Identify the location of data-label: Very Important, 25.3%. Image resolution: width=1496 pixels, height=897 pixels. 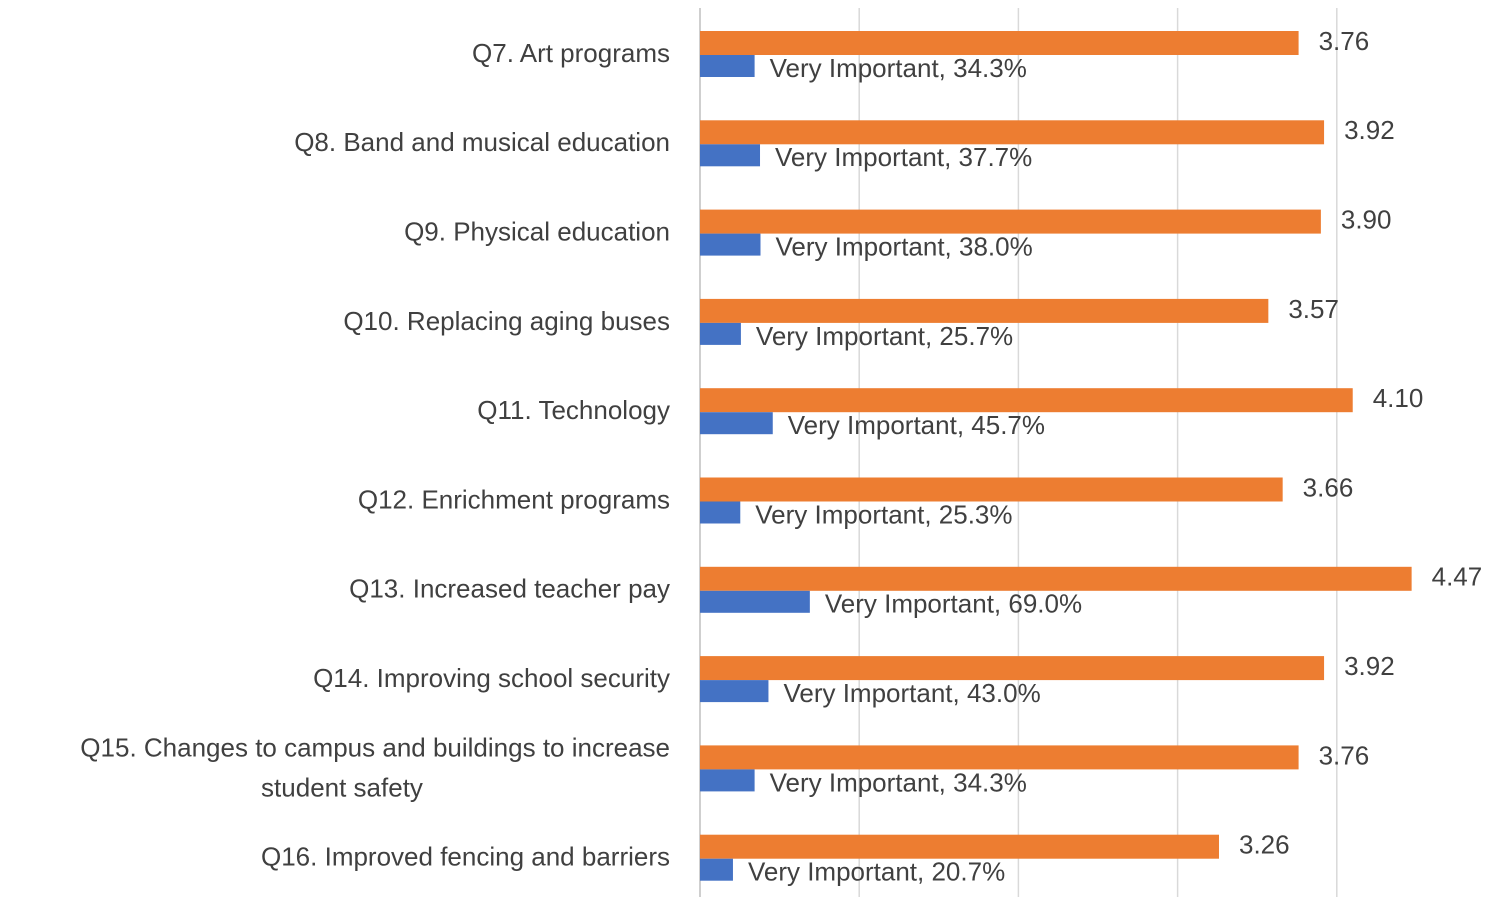
(883, 514).